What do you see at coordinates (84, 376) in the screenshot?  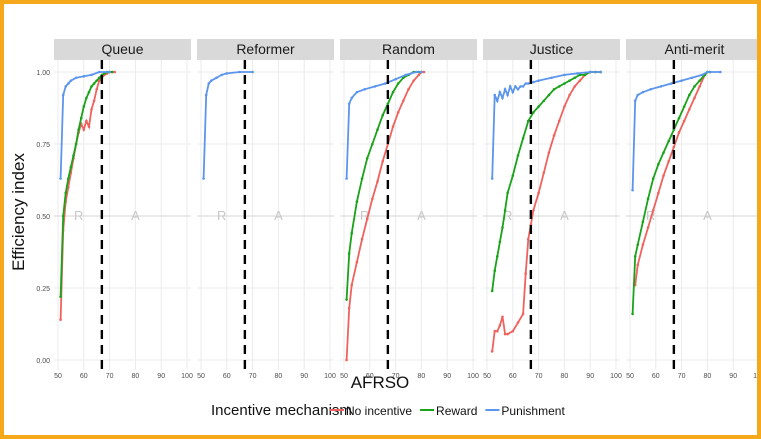 I see `x-tick-label: 60` at bounding box center [84, 376].